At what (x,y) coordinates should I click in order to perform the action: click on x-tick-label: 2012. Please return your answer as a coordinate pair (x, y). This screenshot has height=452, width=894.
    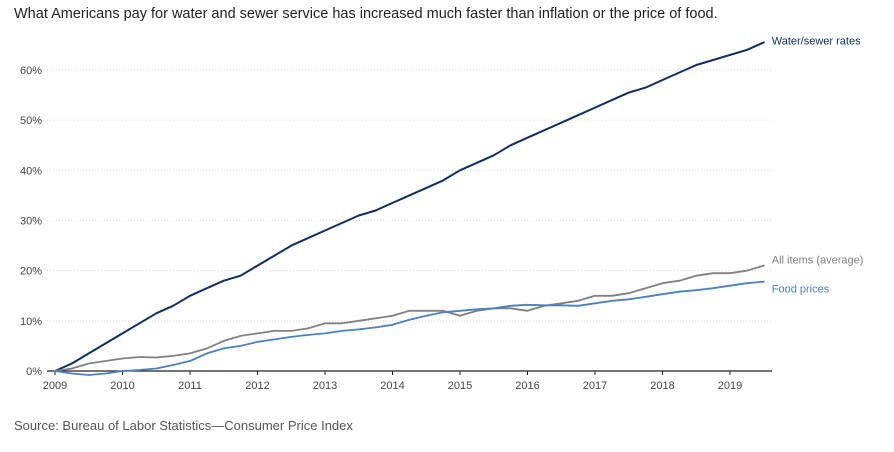
    Looking at the image, I should click on (257, 386).